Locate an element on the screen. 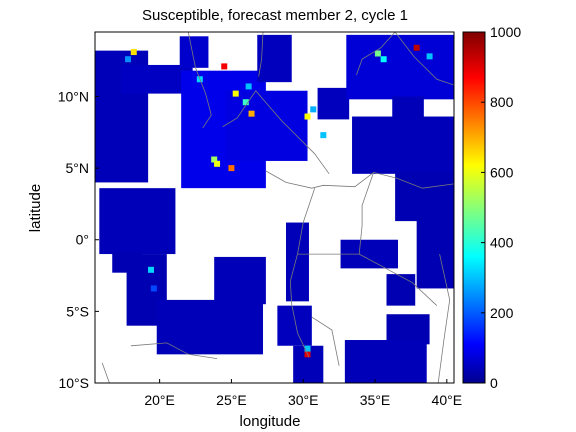 This screenshot has height=432, width=576. y-tick-label: 5°N is located at coordinates (78, 168).